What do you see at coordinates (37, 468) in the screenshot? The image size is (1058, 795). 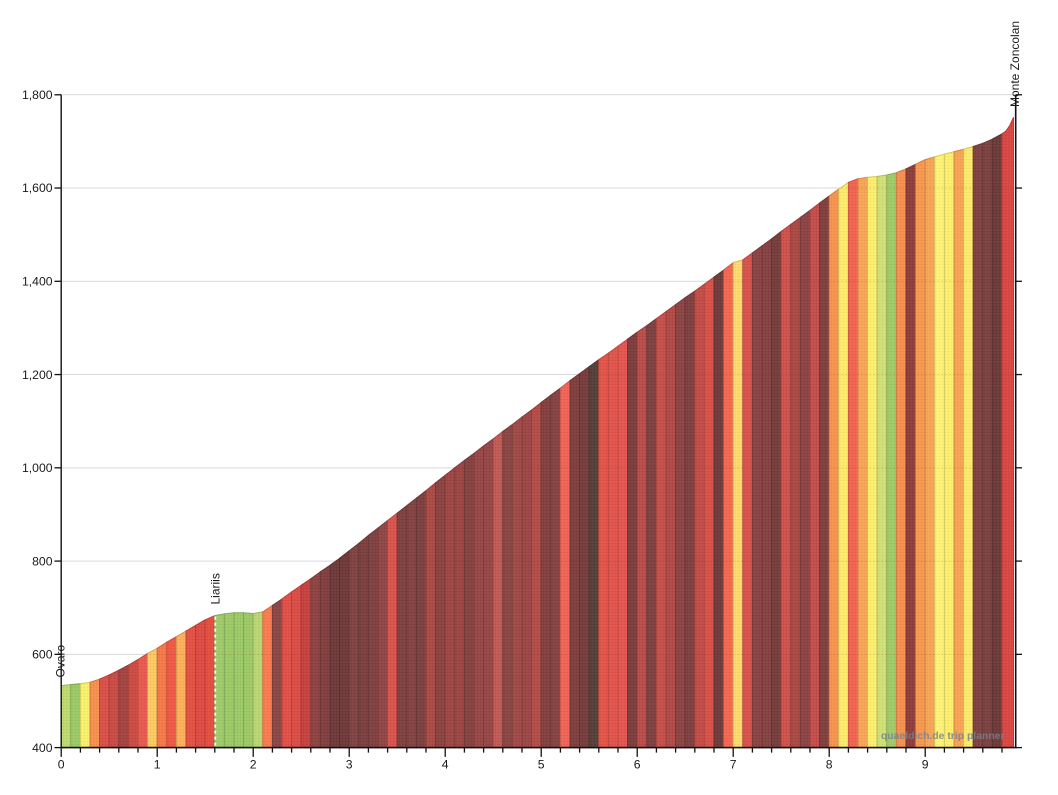 I see `svg-text: 1,000` at bounding box center [37, 468].